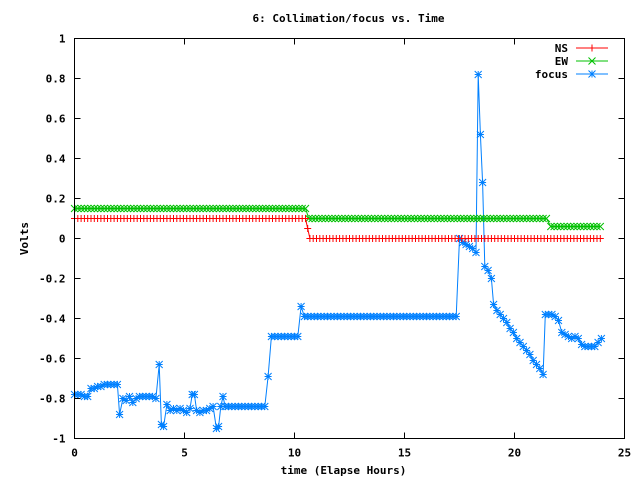  What do you see at coordinates (305, 218) in the screenshot?
I see `data-point-ns` at bounding box center [305, 218].